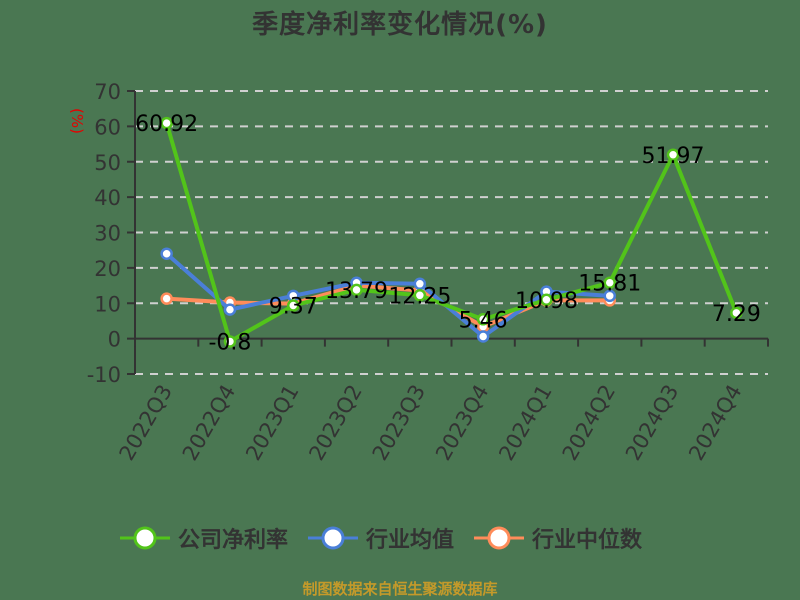 Image resolution: width=800 pixels, height=600 pixels. I want to click on data-label: 5.46, so click(483, 320).